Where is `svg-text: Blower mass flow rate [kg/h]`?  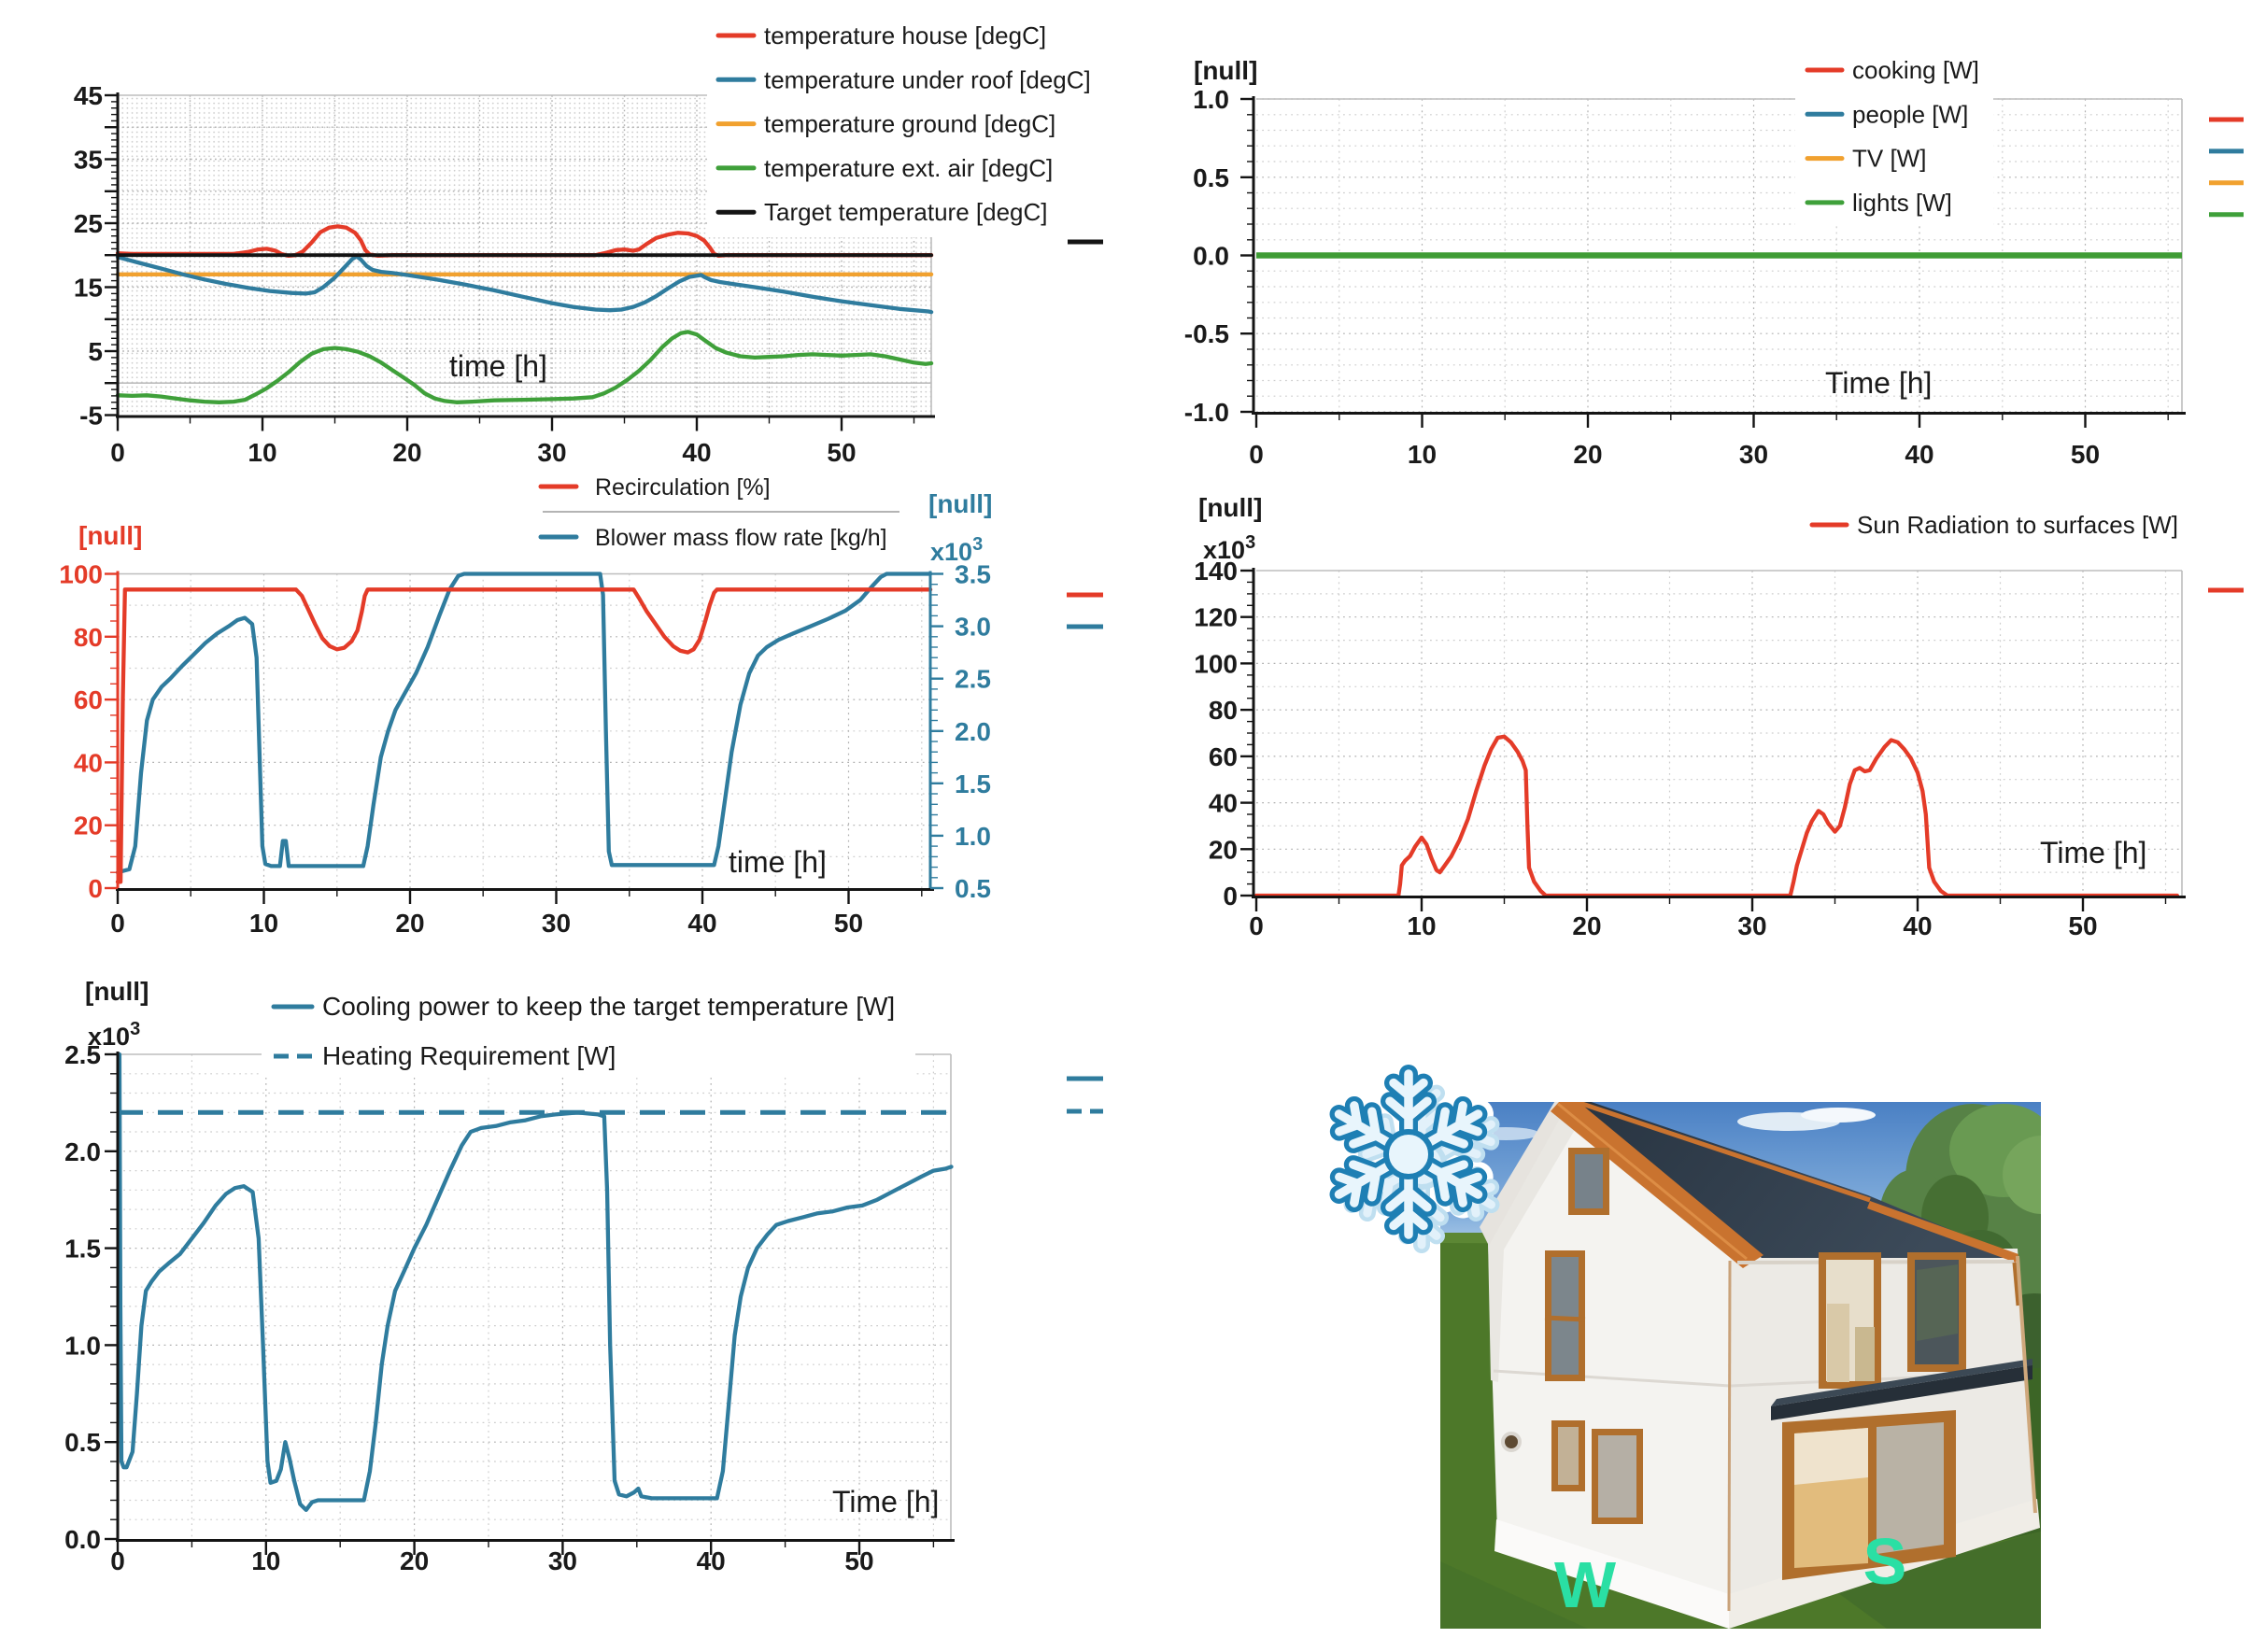 svg-text: Blower mass flow rate [kg/h] is located at coordinates (741, 538).